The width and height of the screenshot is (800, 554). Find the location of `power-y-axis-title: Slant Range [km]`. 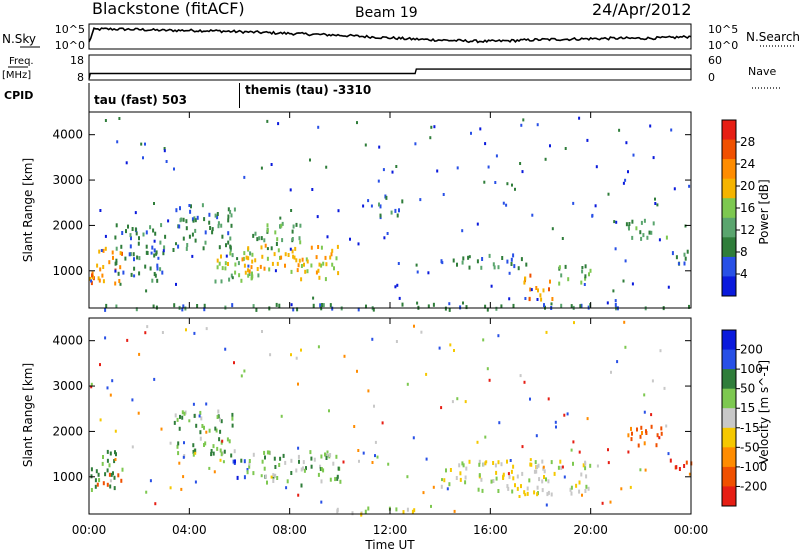

power-y-axis-title: Slant Range [km] is located at coordinates (28, 210).